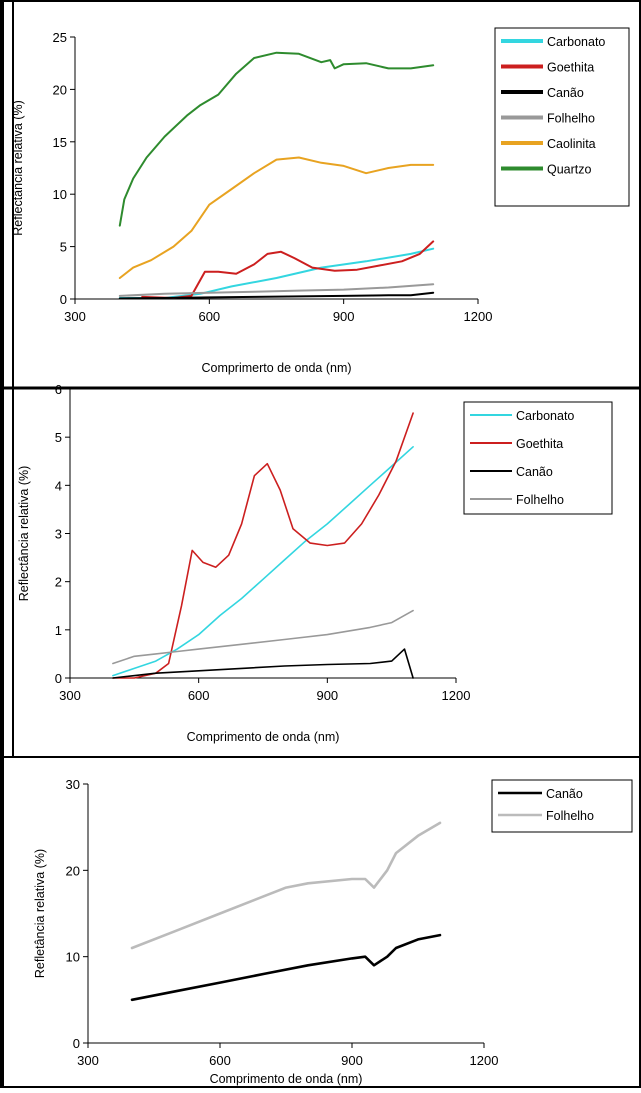 Image resolution: width=641 pixels, height=1093 pixels. Describe the element at coordinates (60, 142) in the screenshot. I see `y-tick-label: 15` at that location.